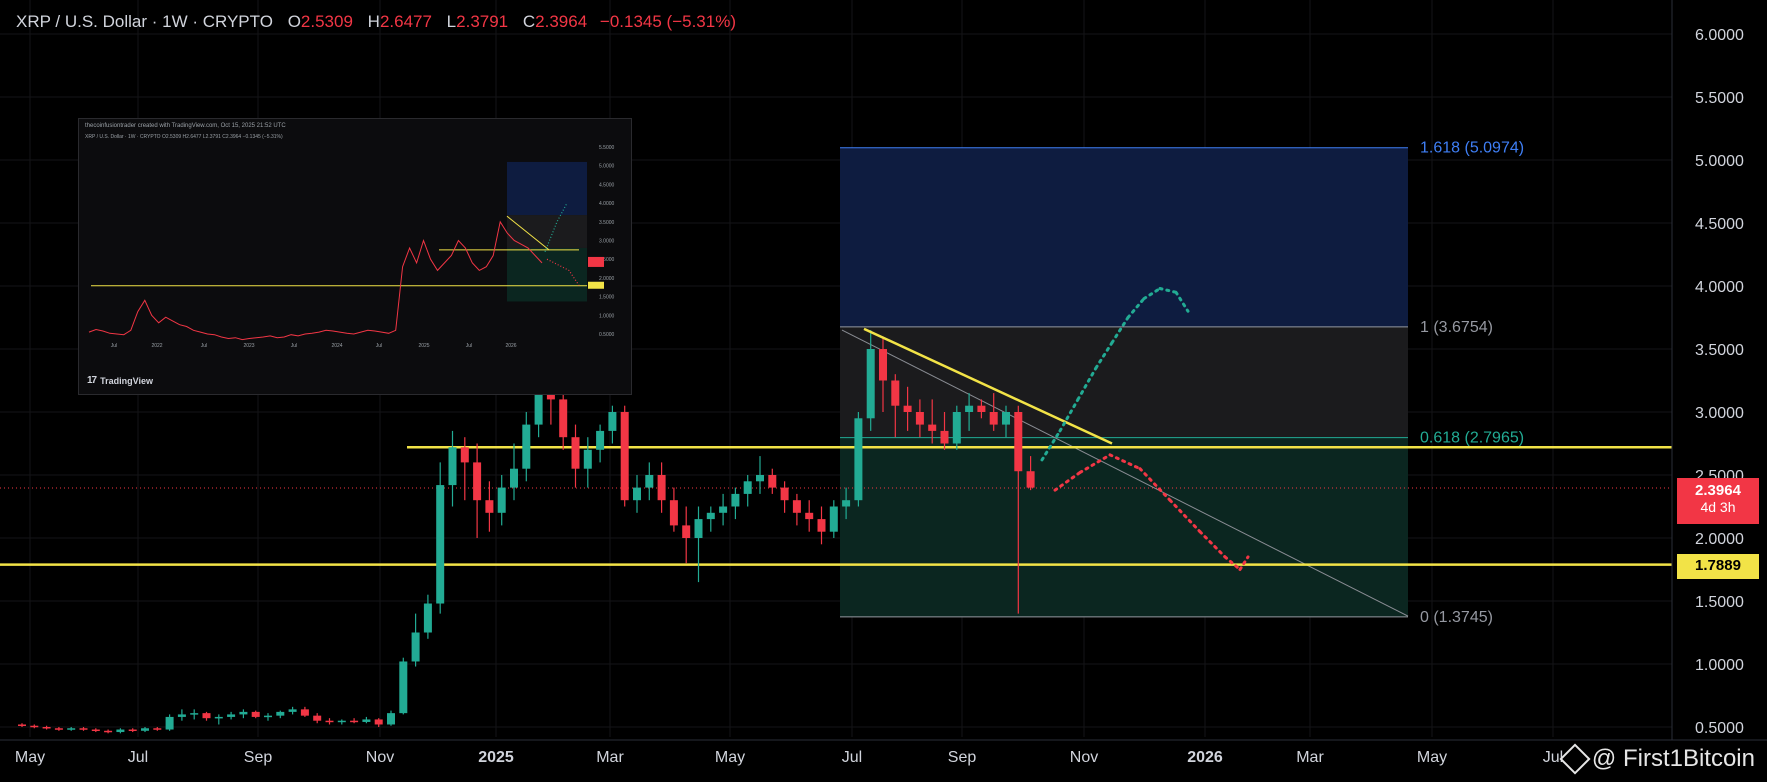  What do you see at coordinates (510, 346) in the screenshot?
I see `inset-time-tick: 2026` at bounding box center [510, 346].